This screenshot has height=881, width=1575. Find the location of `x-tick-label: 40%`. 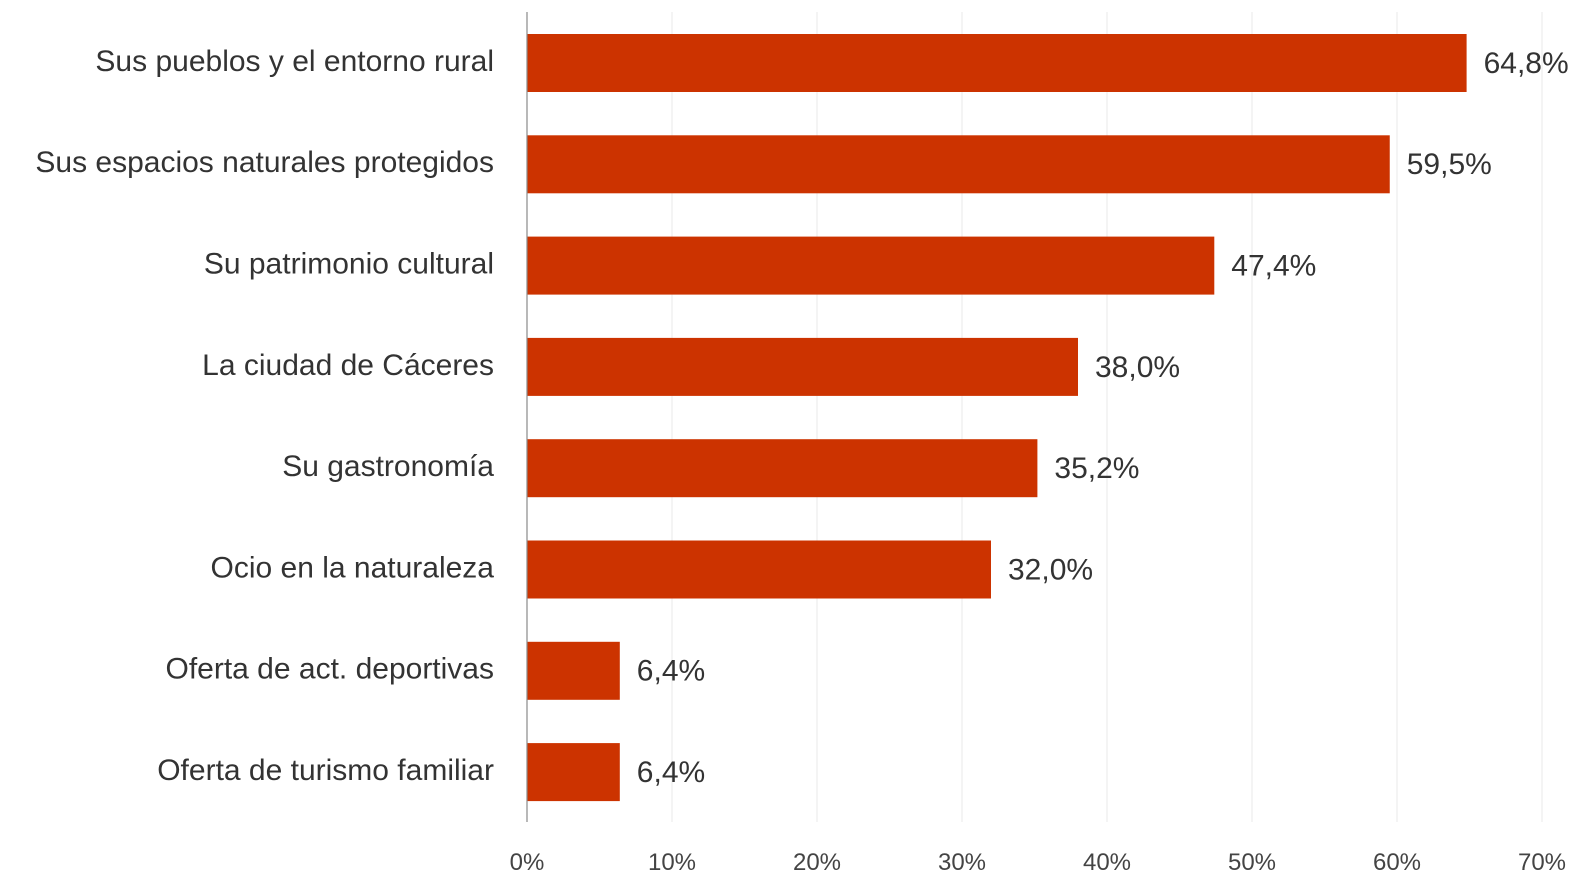

x-tick-label: 40% is located at coordinates (1107, 862).